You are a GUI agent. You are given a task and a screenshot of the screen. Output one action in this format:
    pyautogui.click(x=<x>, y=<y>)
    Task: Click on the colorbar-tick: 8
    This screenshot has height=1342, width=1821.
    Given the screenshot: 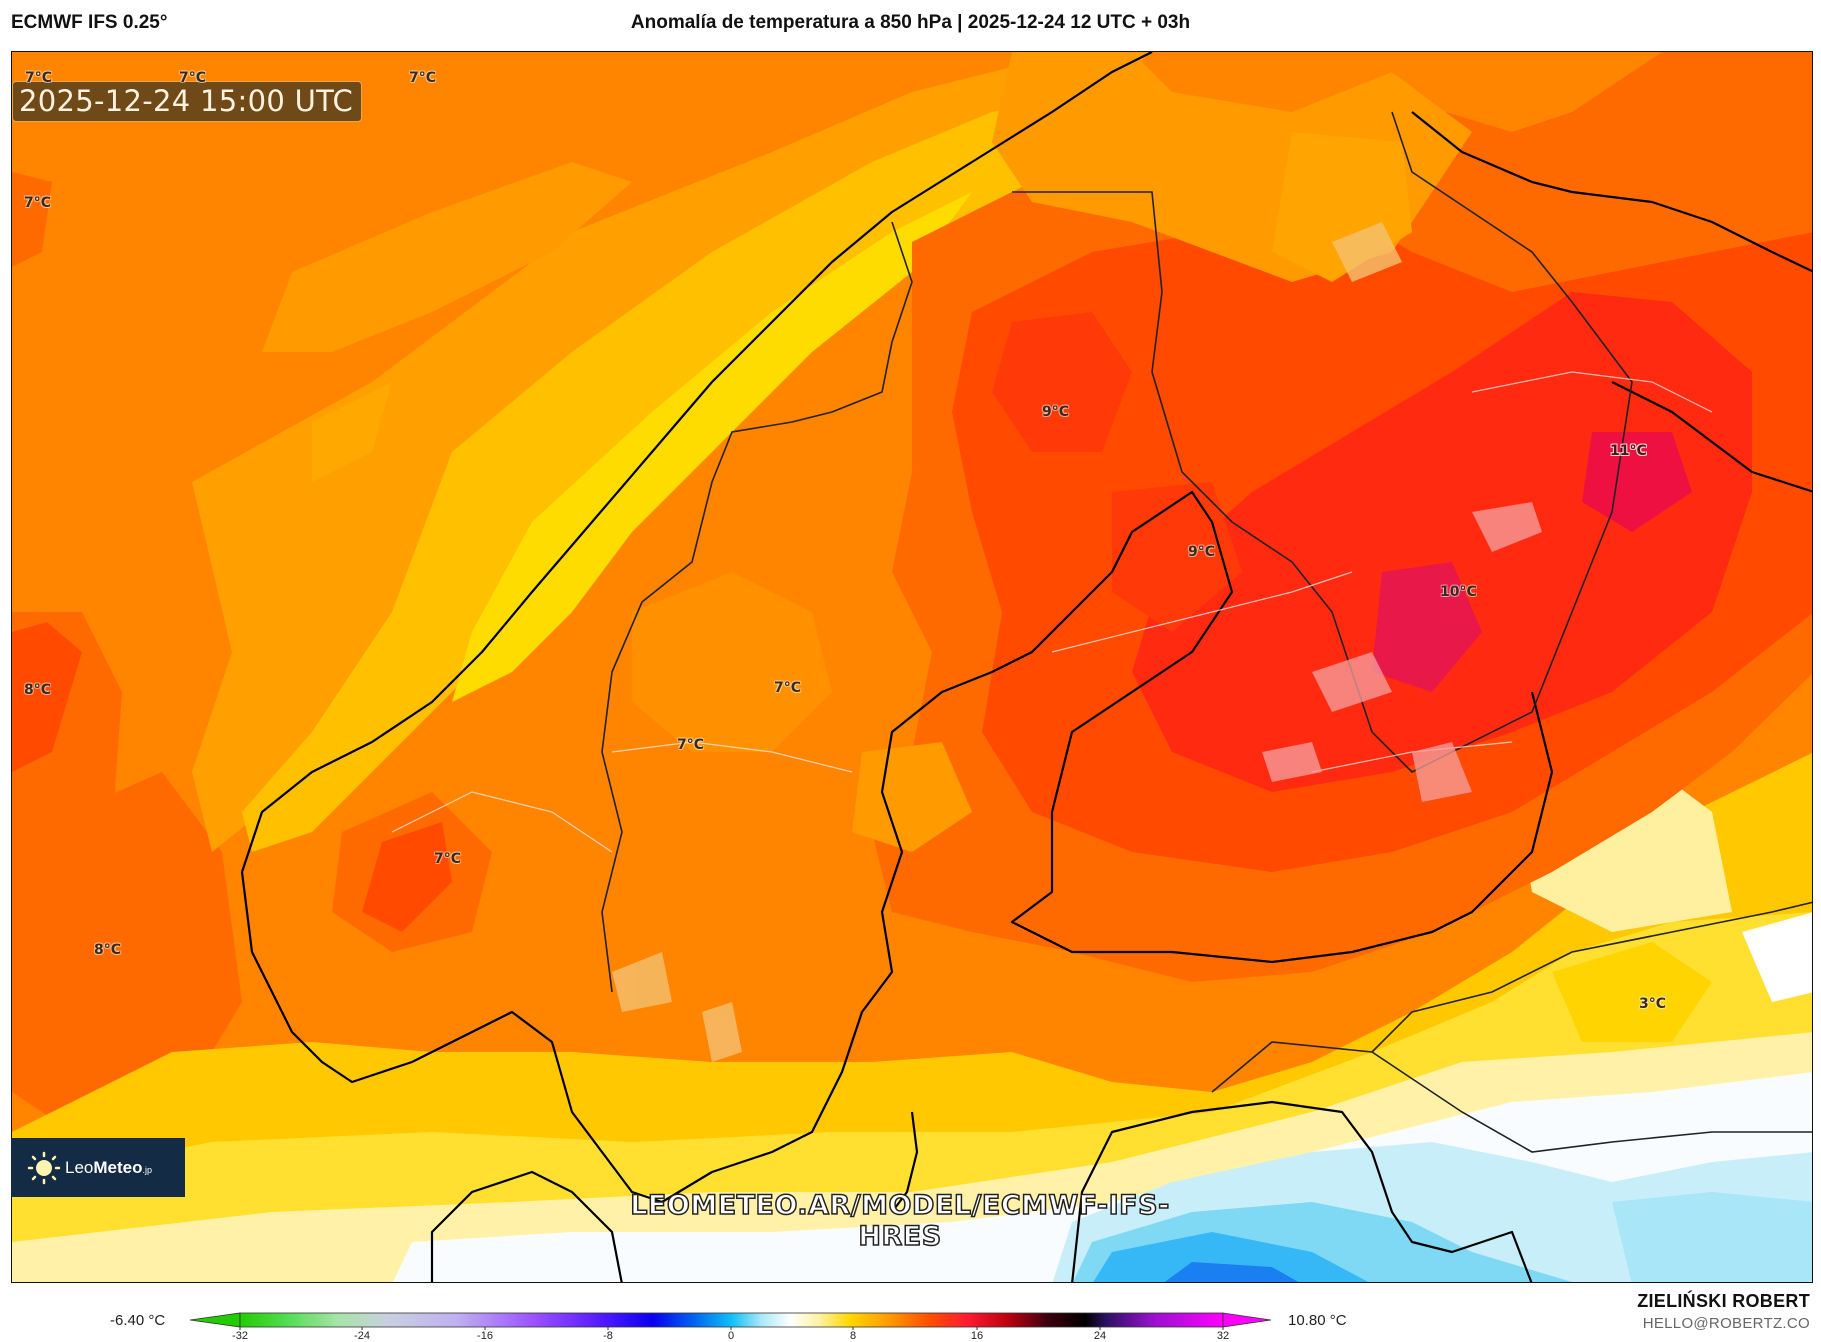 What is the action you would take?
    pyautogui.click(x=853, y=1336)
    